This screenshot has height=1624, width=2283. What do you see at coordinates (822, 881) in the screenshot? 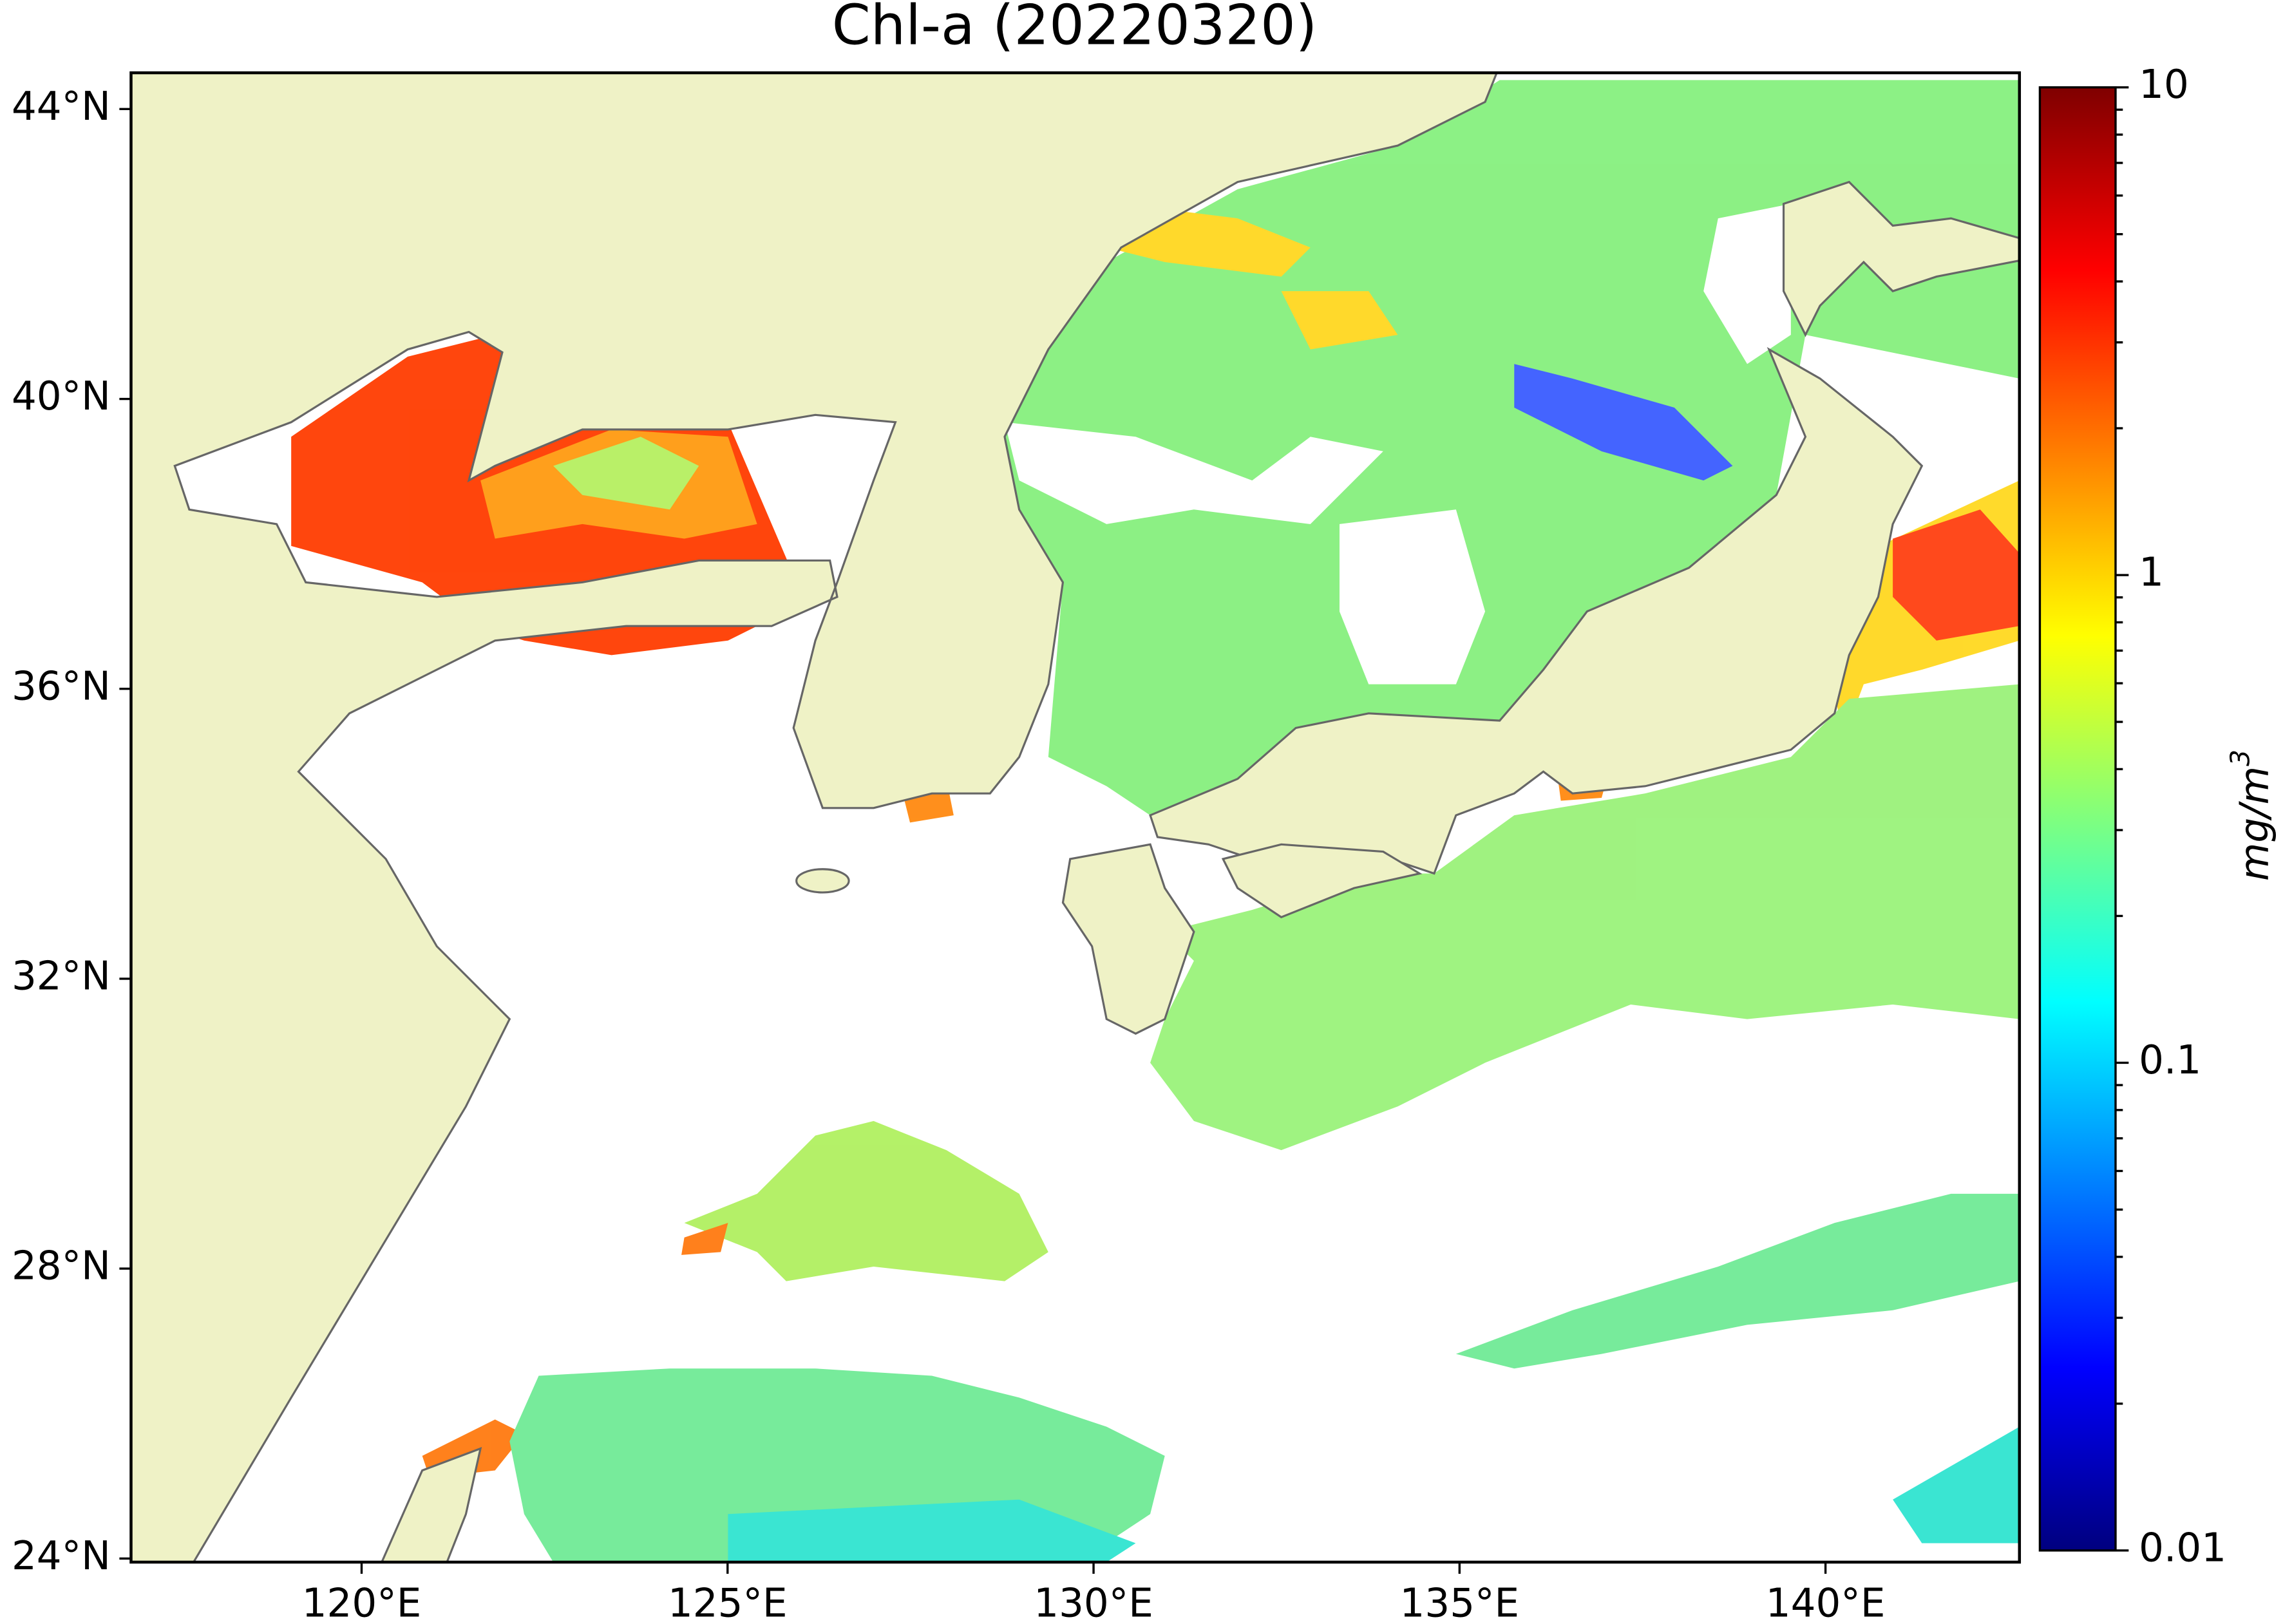
I see `land-jeju` at bounding box center [822, 881].